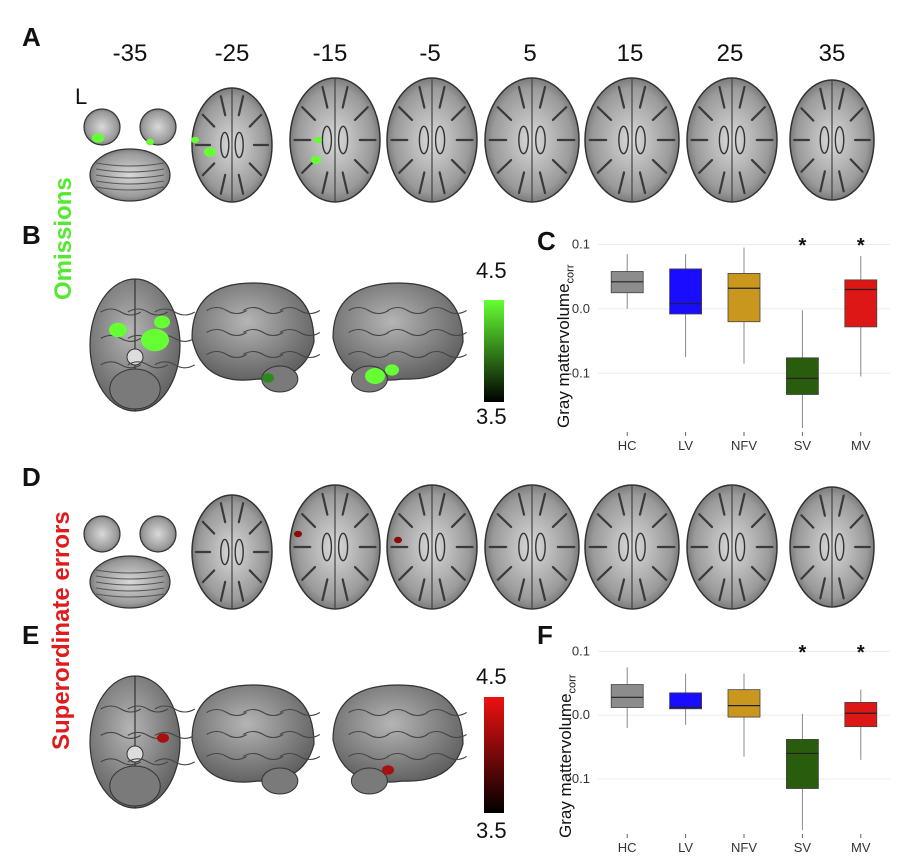  Describe the element at coordinates (232, 145) in the screenshot. I see `slice-a-minus25` at that location.